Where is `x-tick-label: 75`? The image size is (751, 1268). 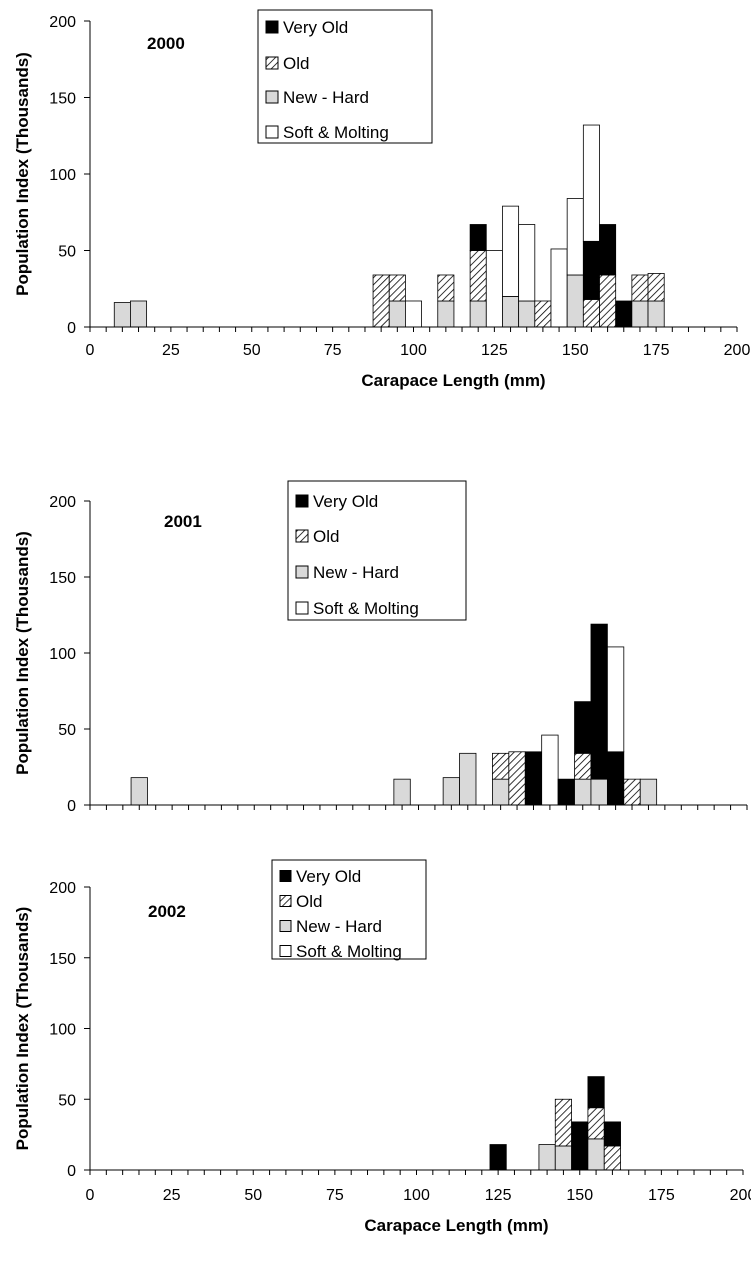 x-tick-label: 75 is located at coordinates (333, 350).